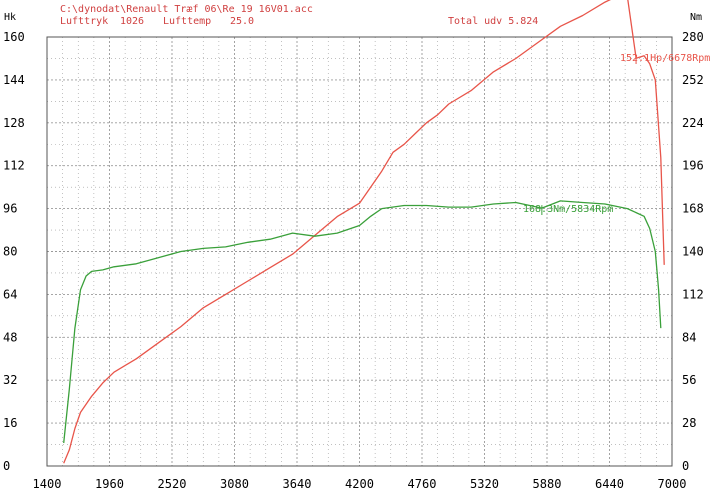 The height and width of the screenshot is (495, 728). I want to click on right-tick-label: 280, so click(693, 37).